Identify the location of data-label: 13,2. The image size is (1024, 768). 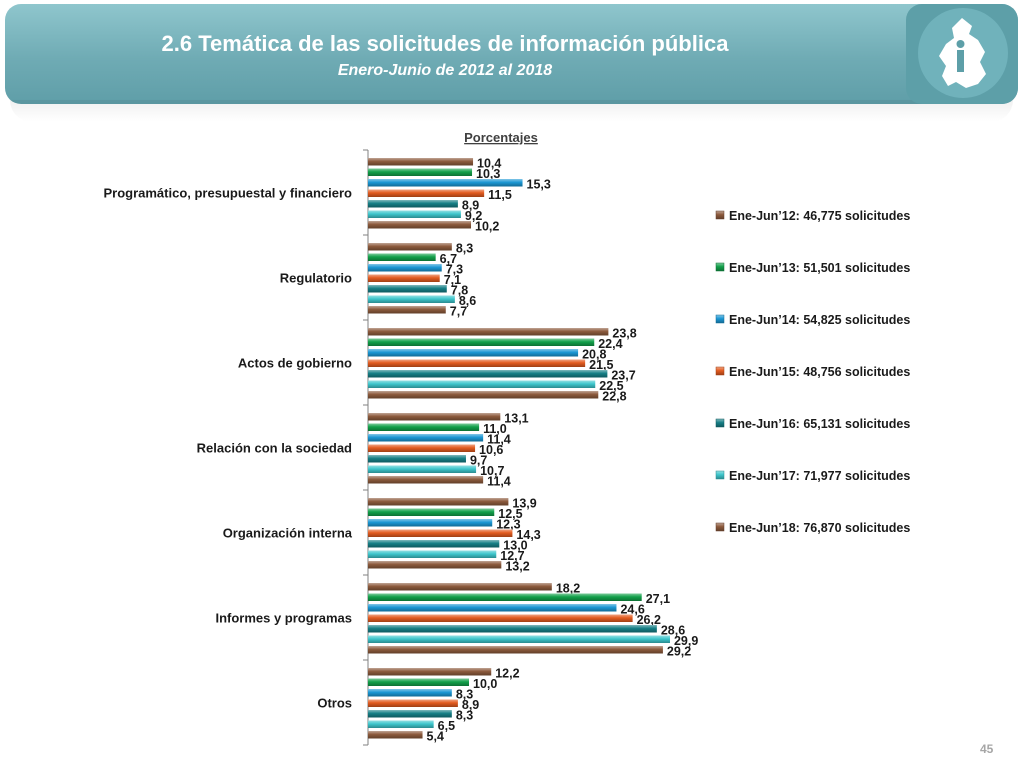
(517, 567).